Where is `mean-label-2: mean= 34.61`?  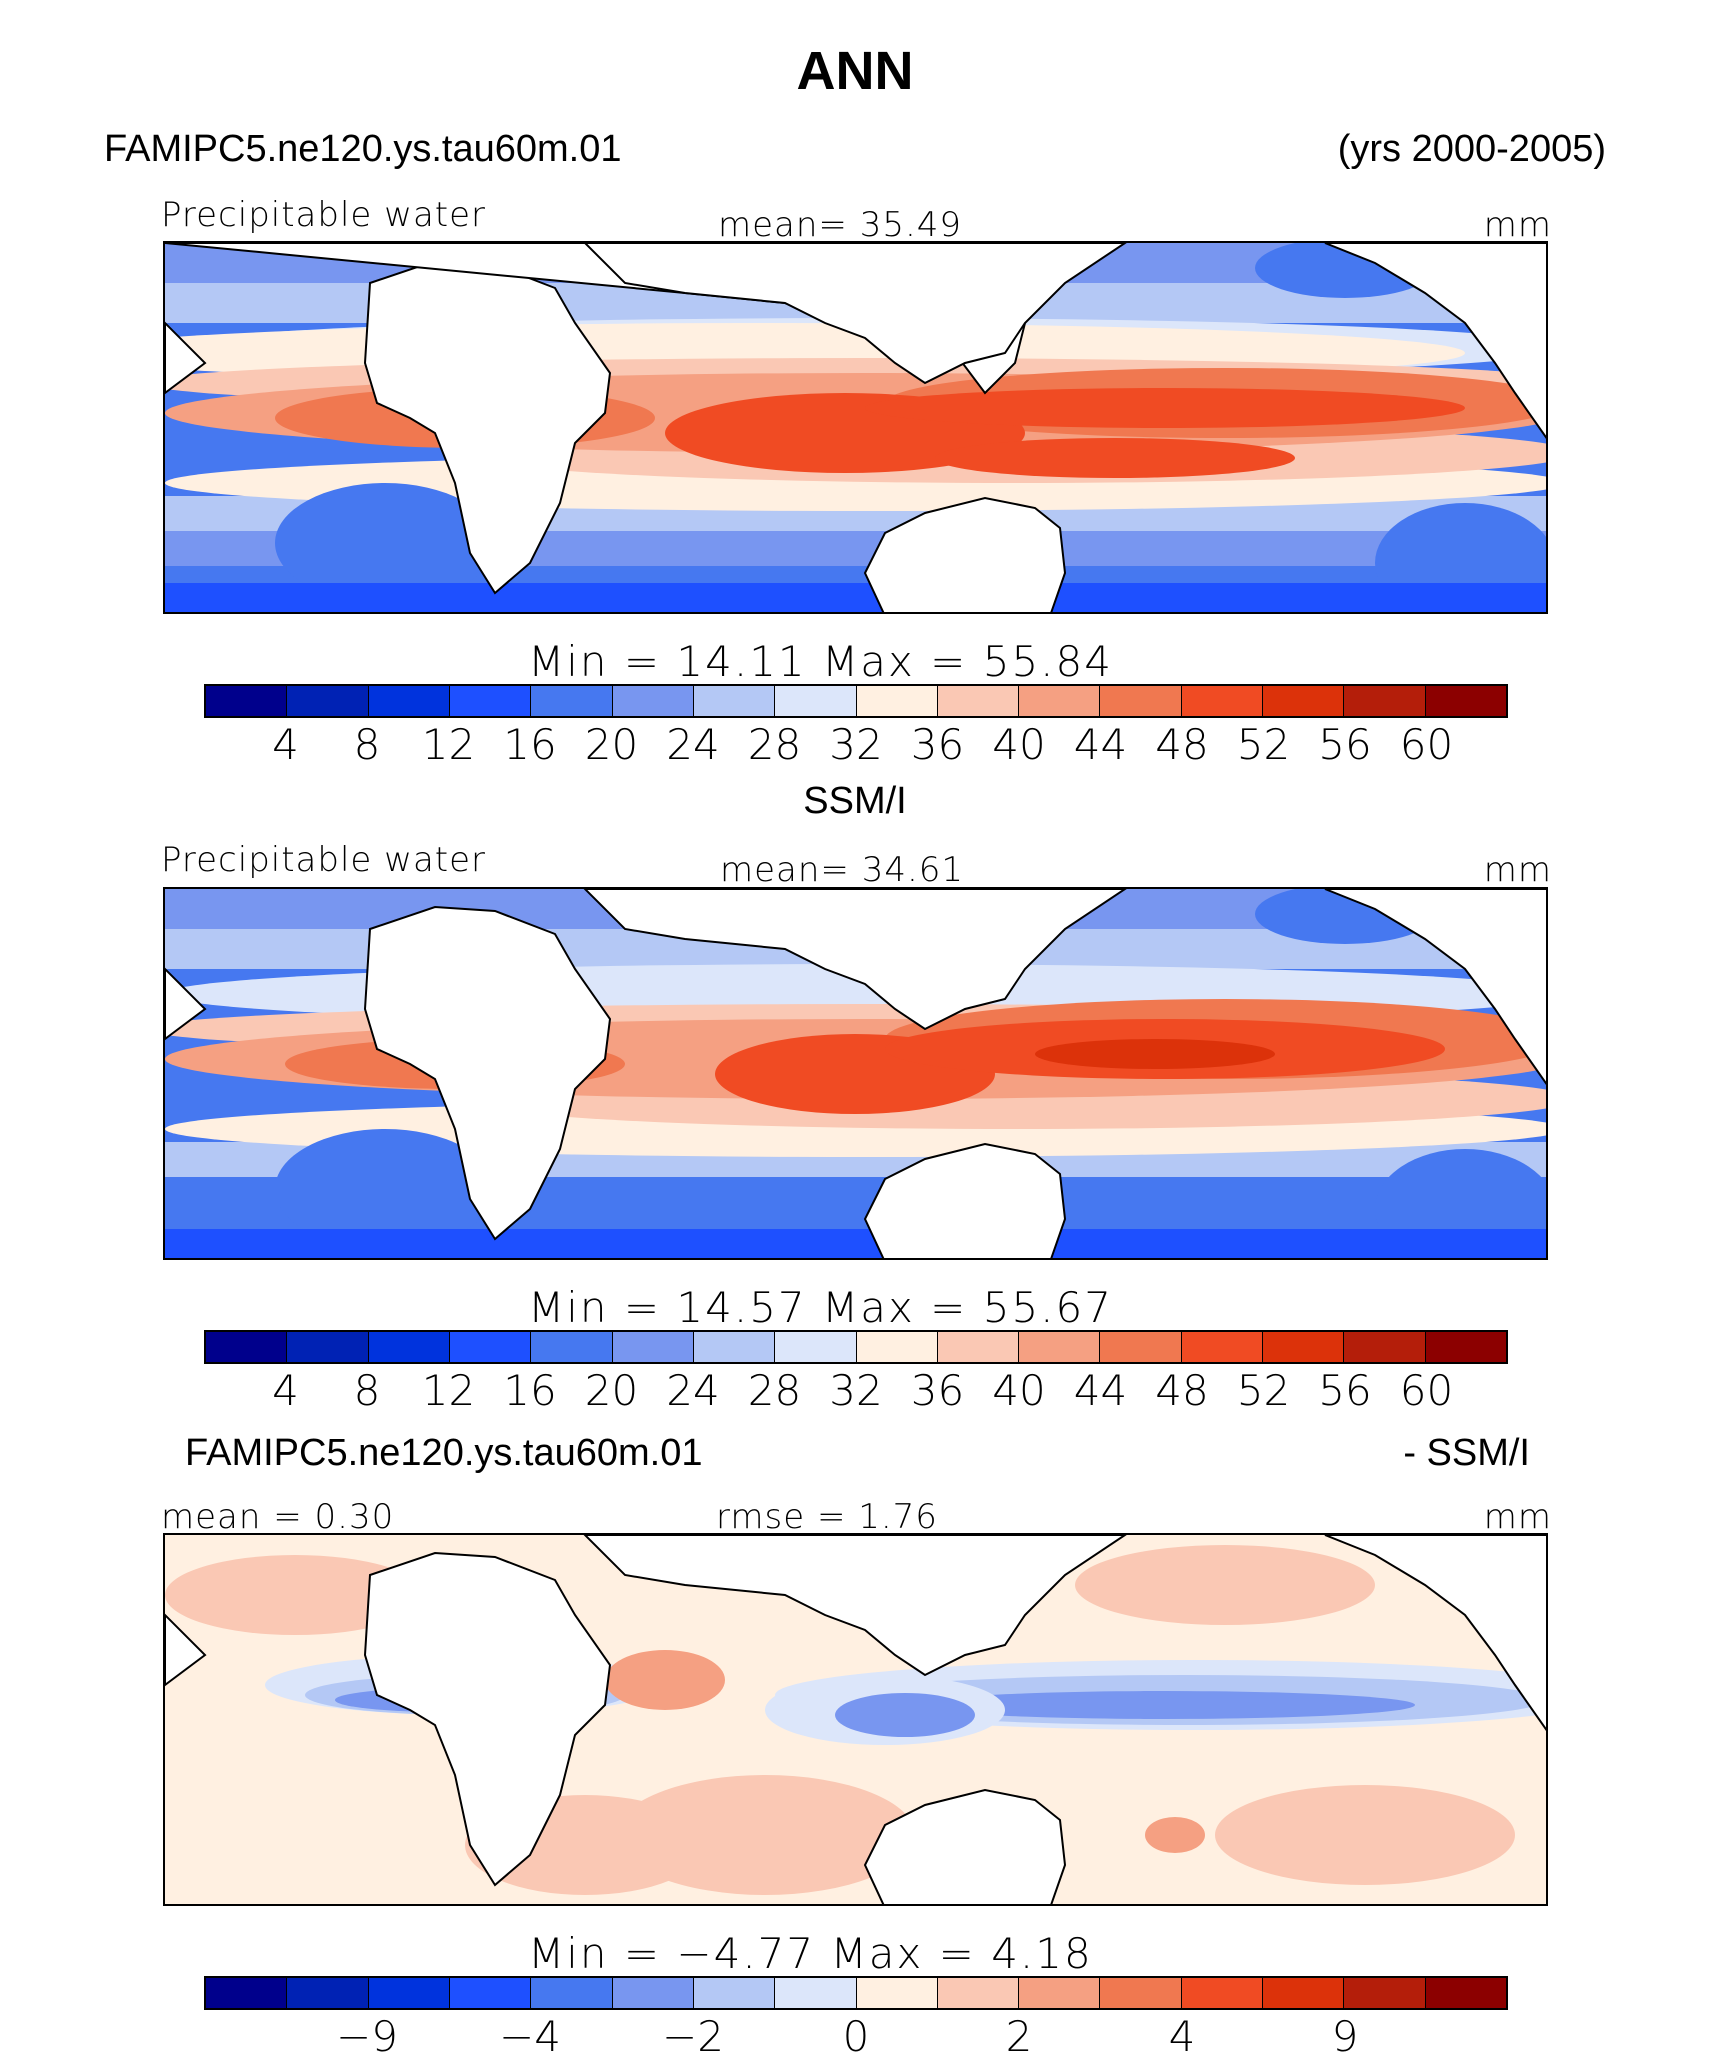 mean-label-2: mean= 34.61 is located at coordinates (842, 870).